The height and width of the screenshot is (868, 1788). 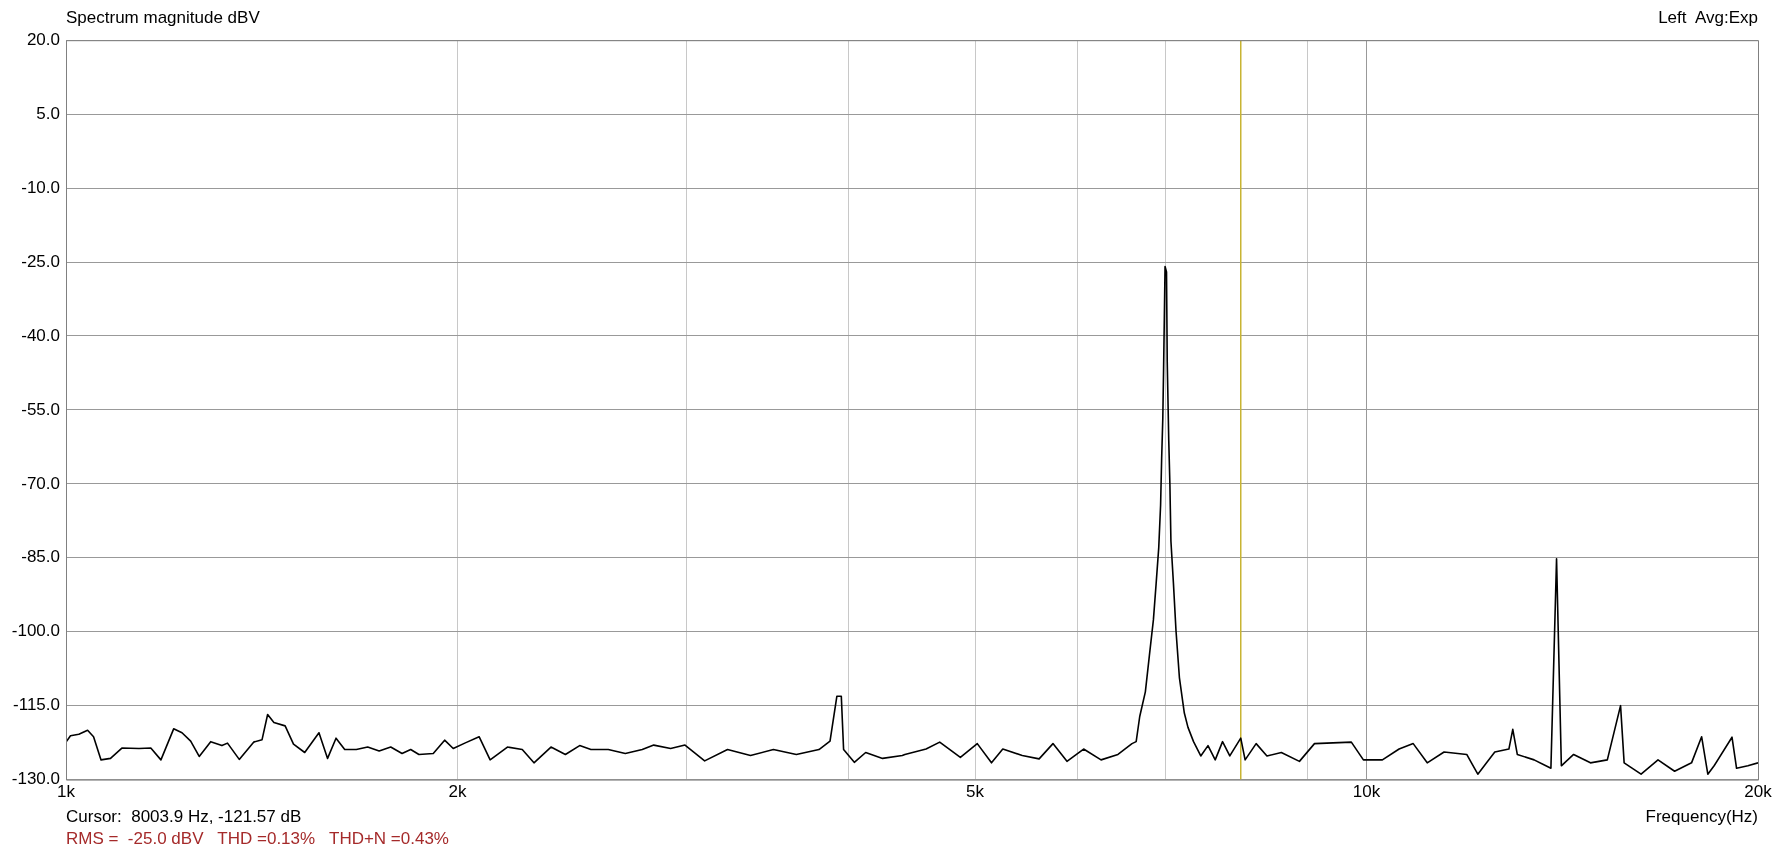 What do you see at coordinates (975, 792) in the screenshot?
I see `x-tick-label: 5k` at bounding box center [975, 792].